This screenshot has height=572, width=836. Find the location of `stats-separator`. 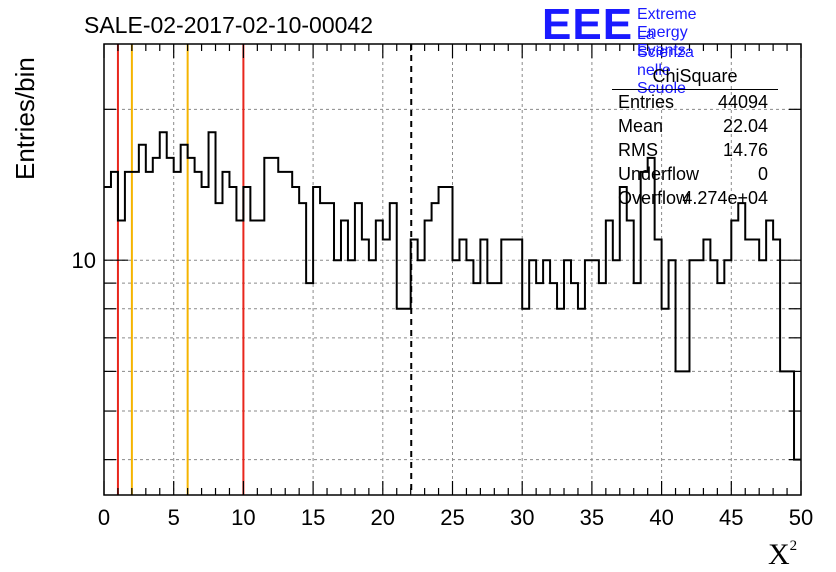

stats-separator is located at coordinates (695, 89).